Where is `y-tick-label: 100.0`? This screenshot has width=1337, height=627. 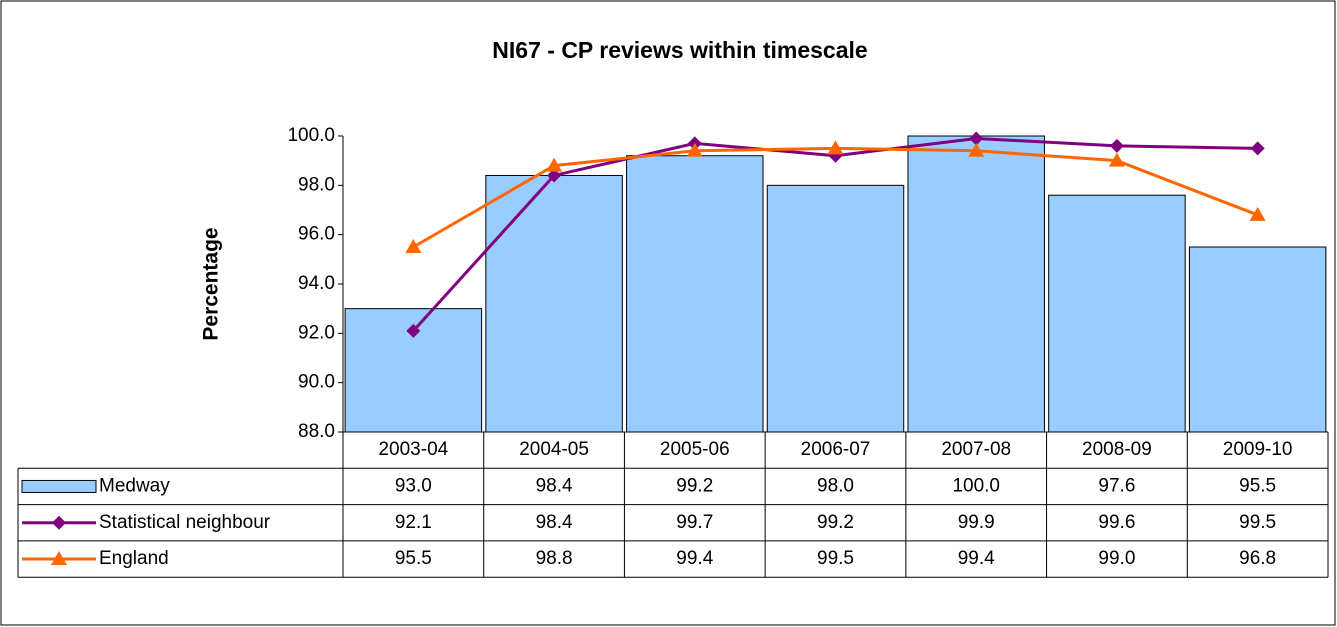 y-tick-label: 100.0 is located at coordinates (311, 135).